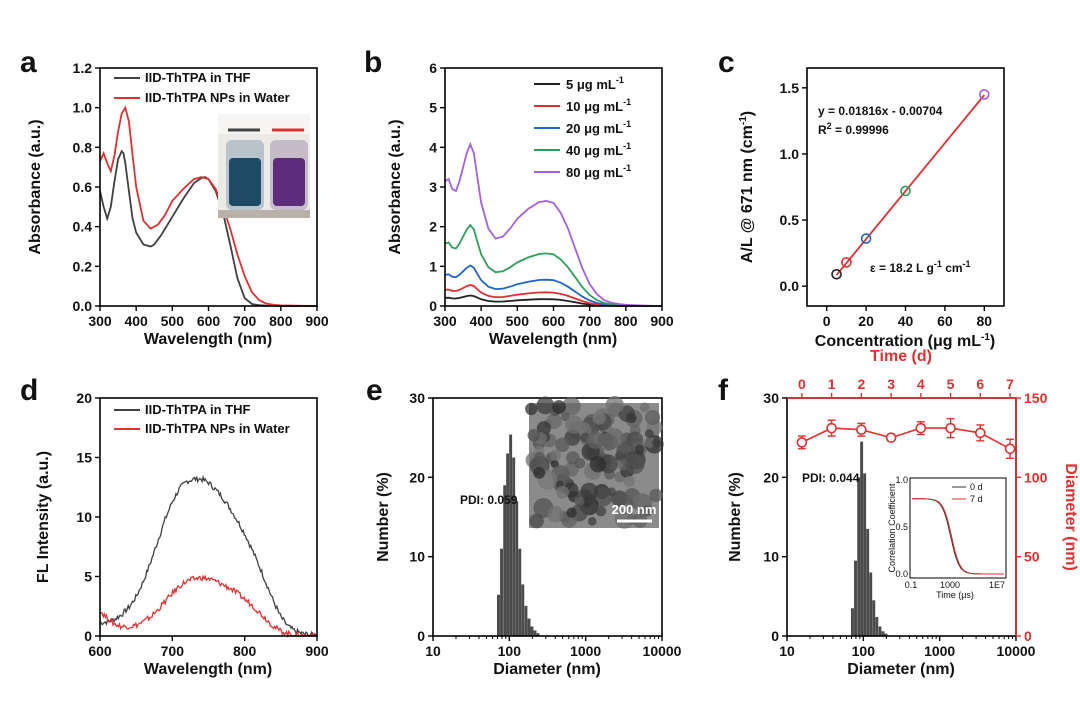 Image resolution: width=1080 pixels, height=719 pixels. Describe the element at coordinates (245, 321) in the screenshot. I see `panel-a-xtick-label: 700` at that location.